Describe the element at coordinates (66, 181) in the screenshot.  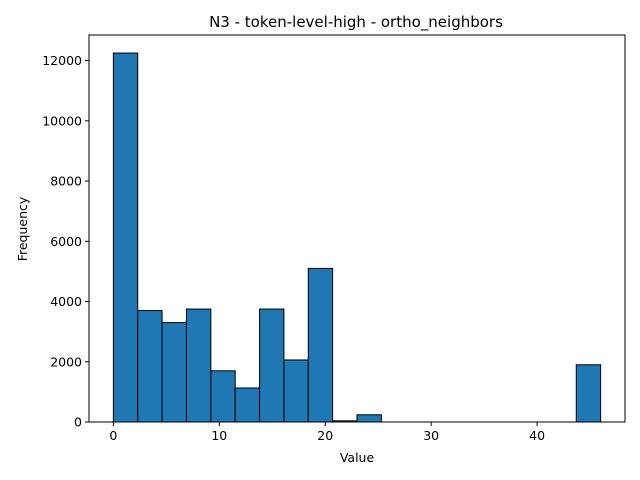
I see `y-tick-label: 8000` at that location.